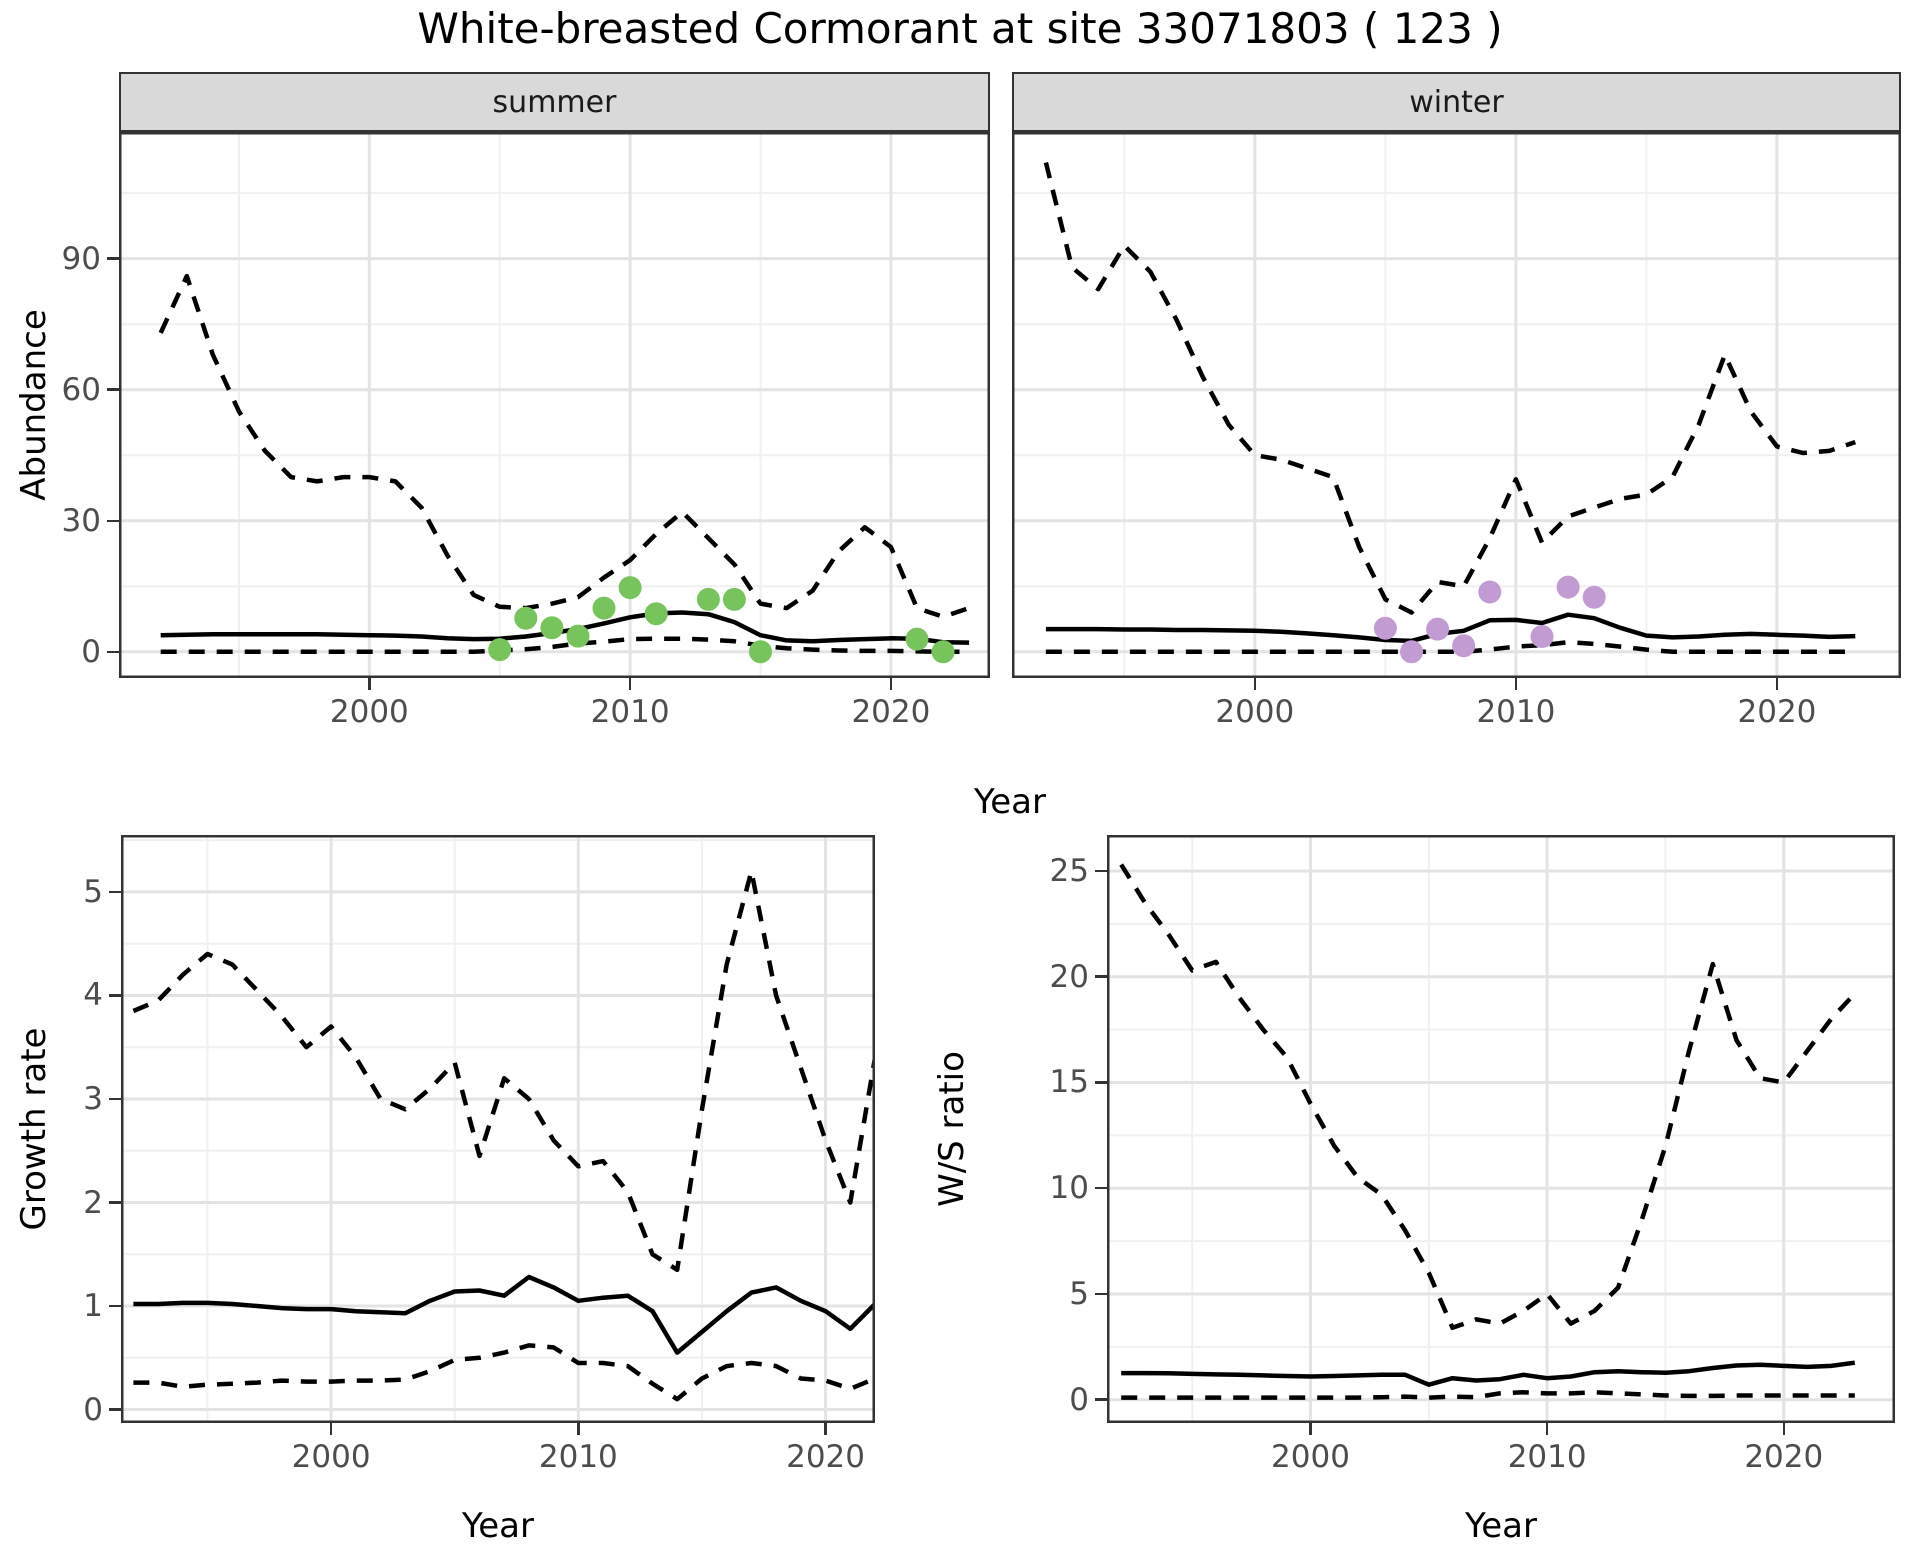  I want to click on series-winter-upper_95ci, so click(1450, 388).